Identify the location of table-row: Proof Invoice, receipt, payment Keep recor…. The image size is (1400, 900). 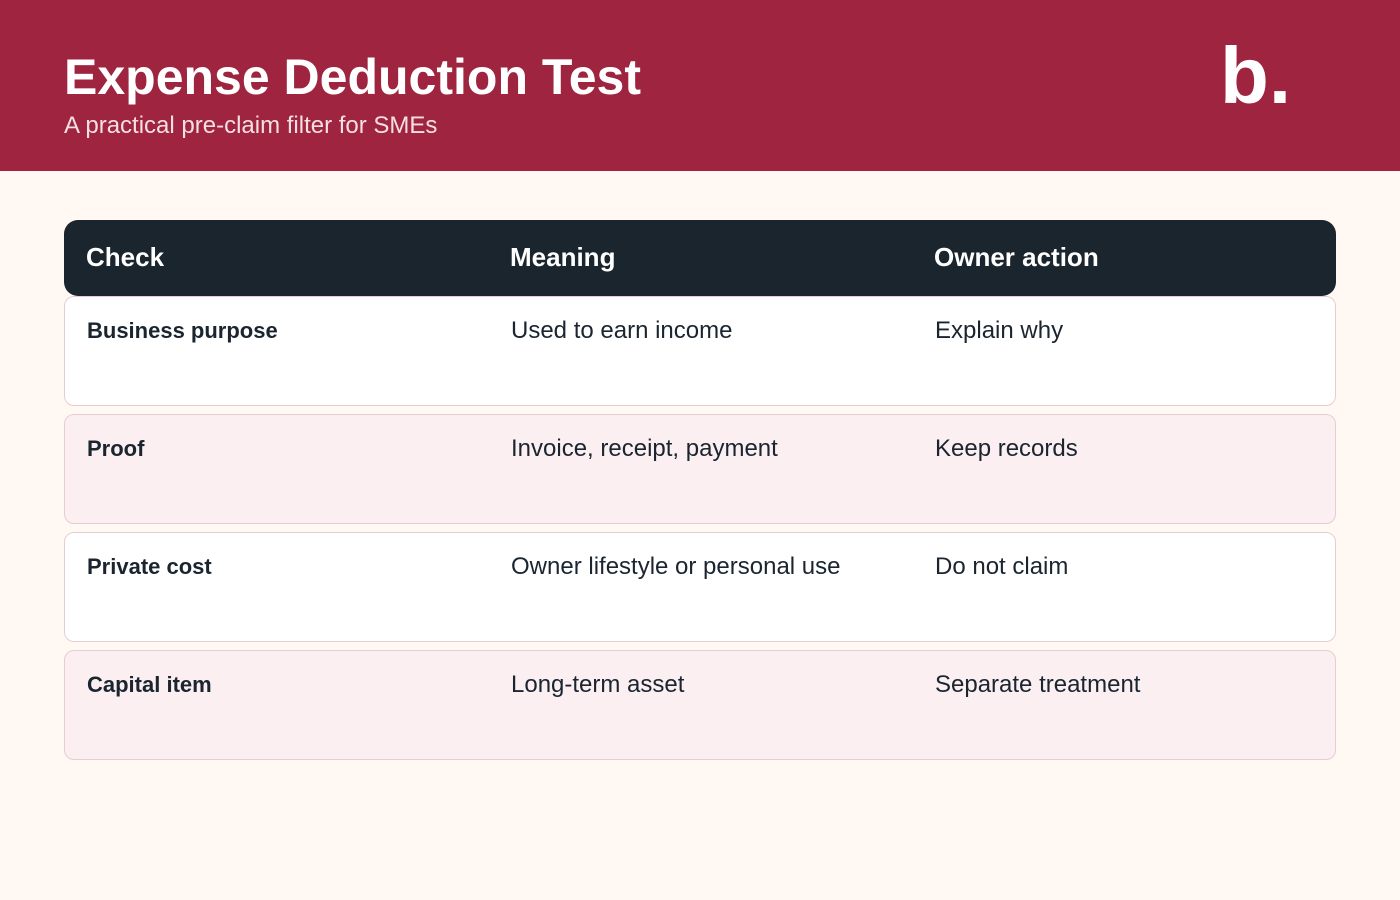
(700, 469).